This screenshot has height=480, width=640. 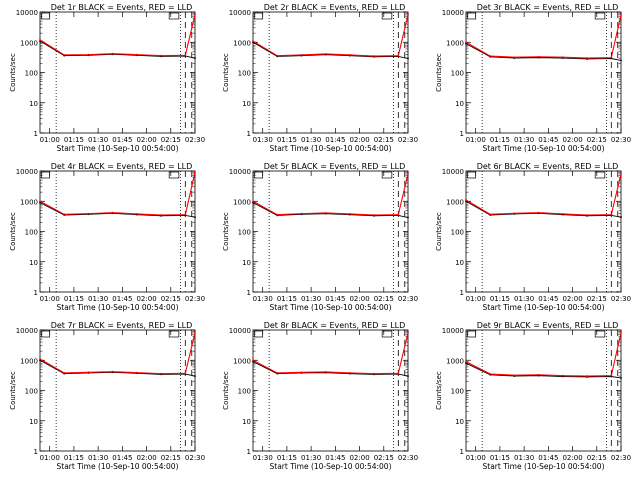 I want to click on panel-title: Det 5r BLACK = Events, RED = LLD, so click(x=335, y=166).